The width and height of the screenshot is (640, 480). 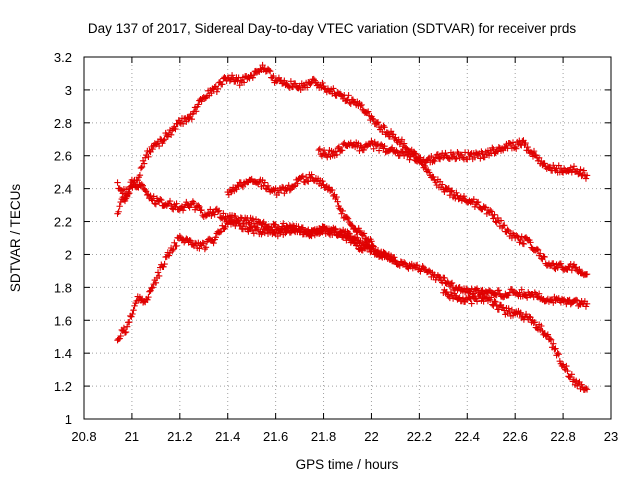 What do you see at coordinates (63, 222) in the screenshot?
I see `y-tick-label: 2.2` at bounding box center [63, 222].